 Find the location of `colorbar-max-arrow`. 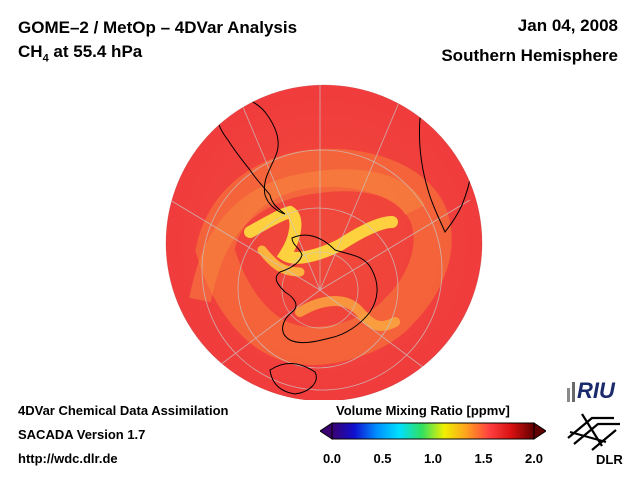

colorbar-max-arrow is located at coordinates (539, 431).